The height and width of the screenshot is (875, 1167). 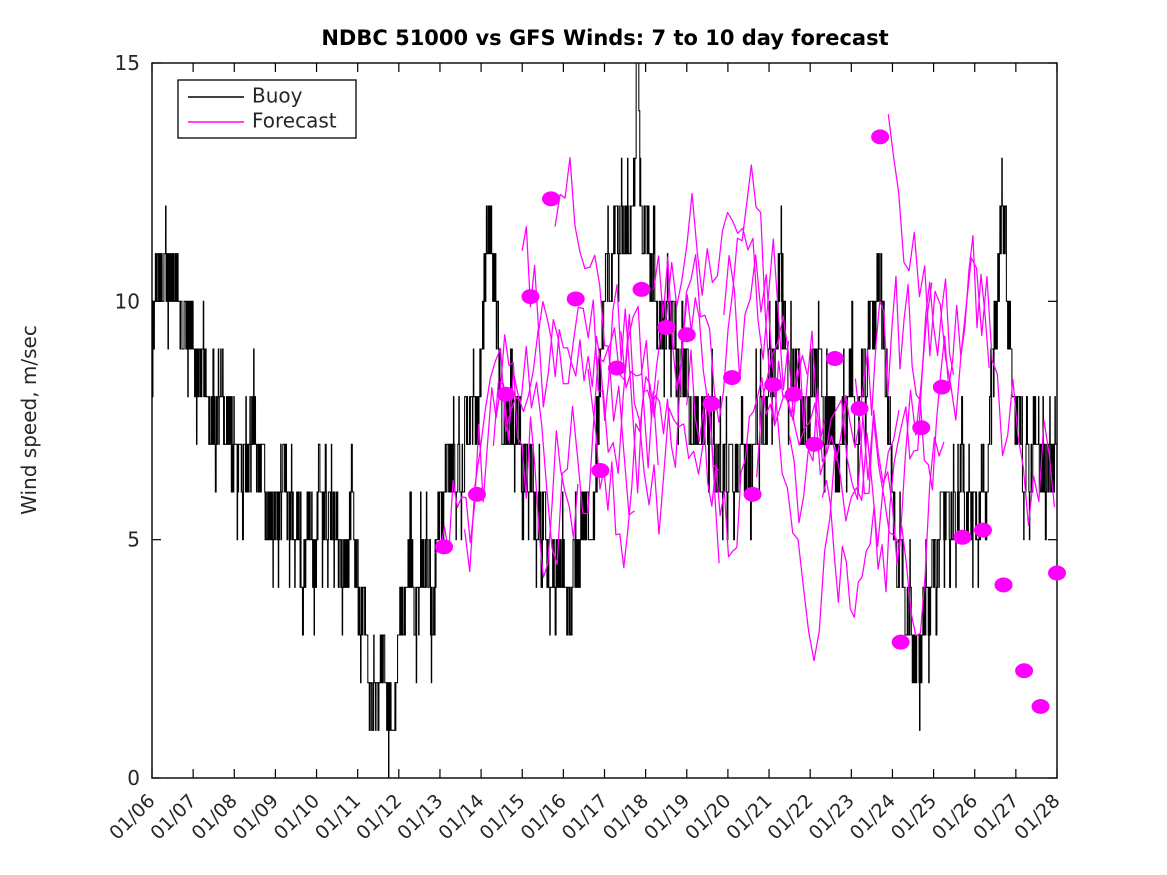 I want to click on legend-label-buoy: Buoy, so click(x=277, y=96).